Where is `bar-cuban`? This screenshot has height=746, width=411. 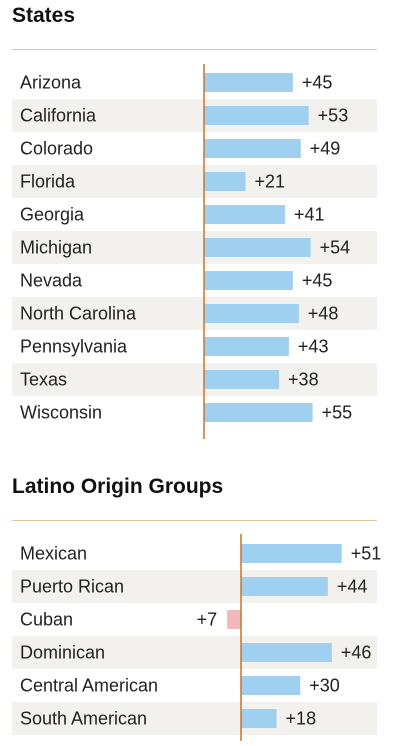 bar-cuban is located at coordinates (234, 619).